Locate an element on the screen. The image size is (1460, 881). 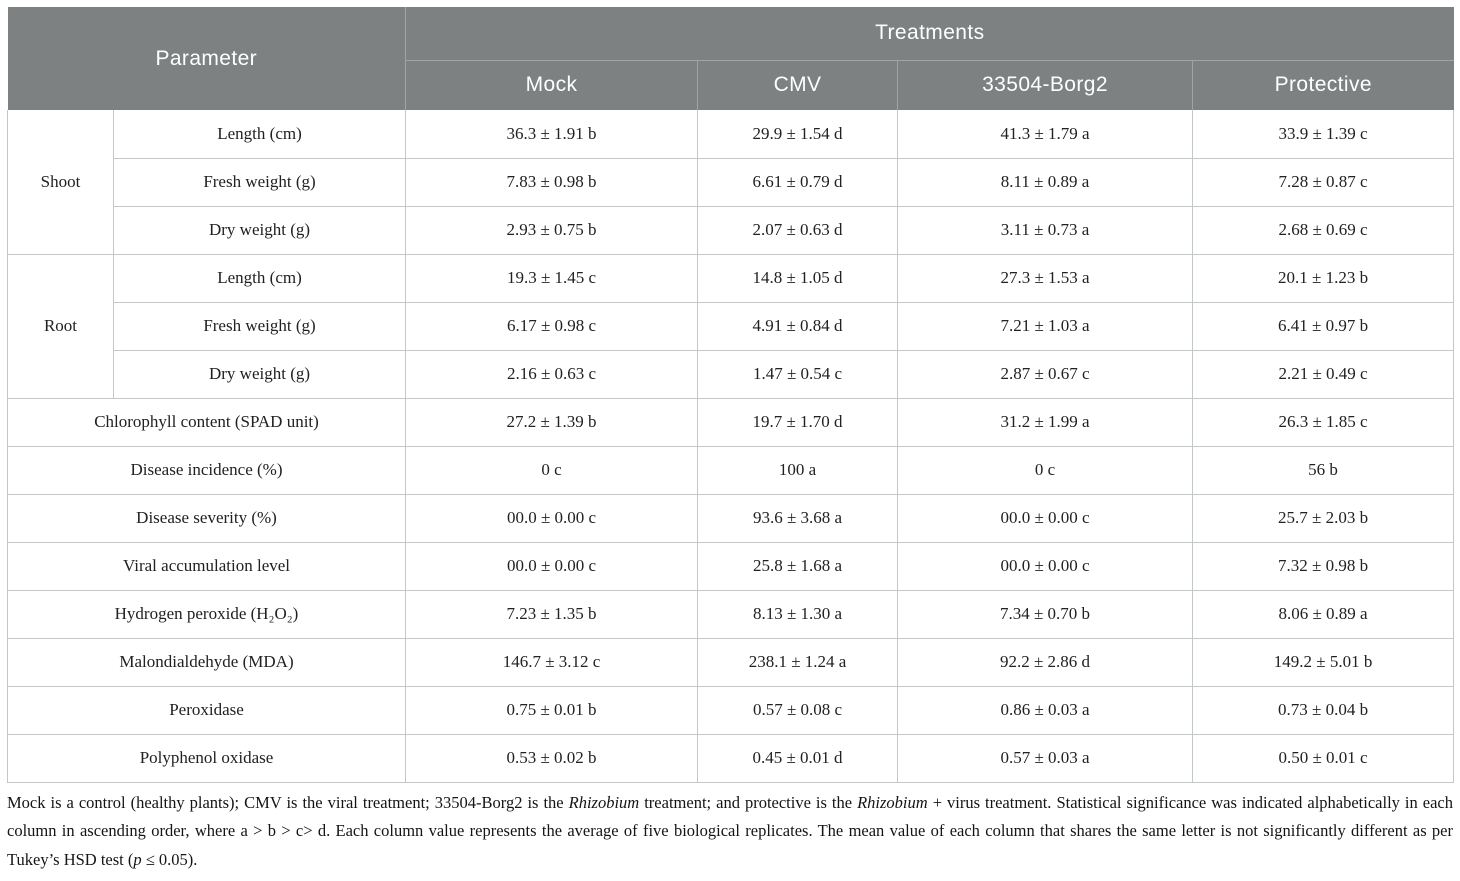
value-cell: 25.8 ± 1.68 a is located at coordinates (798, 566).